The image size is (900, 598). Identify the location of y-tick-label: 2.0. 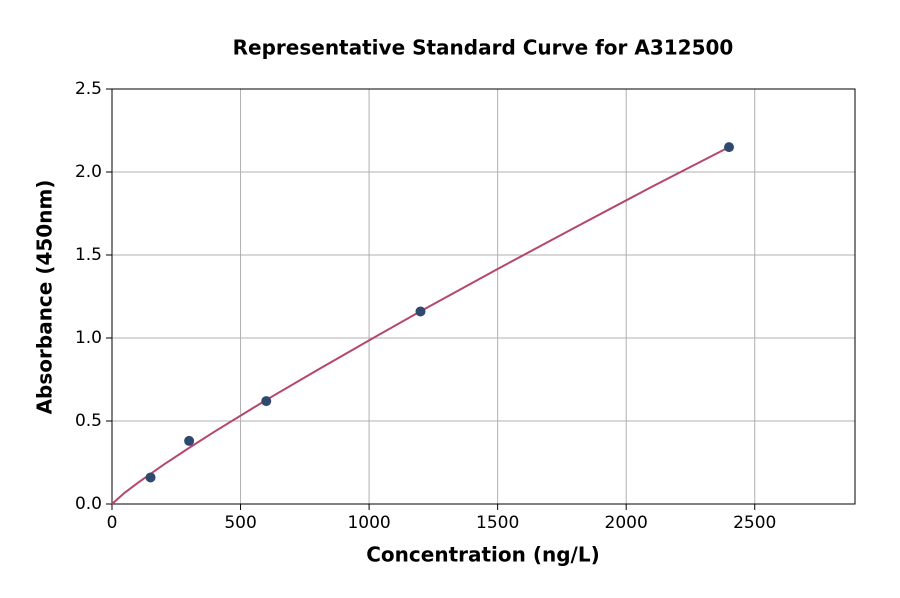
(88, 172).